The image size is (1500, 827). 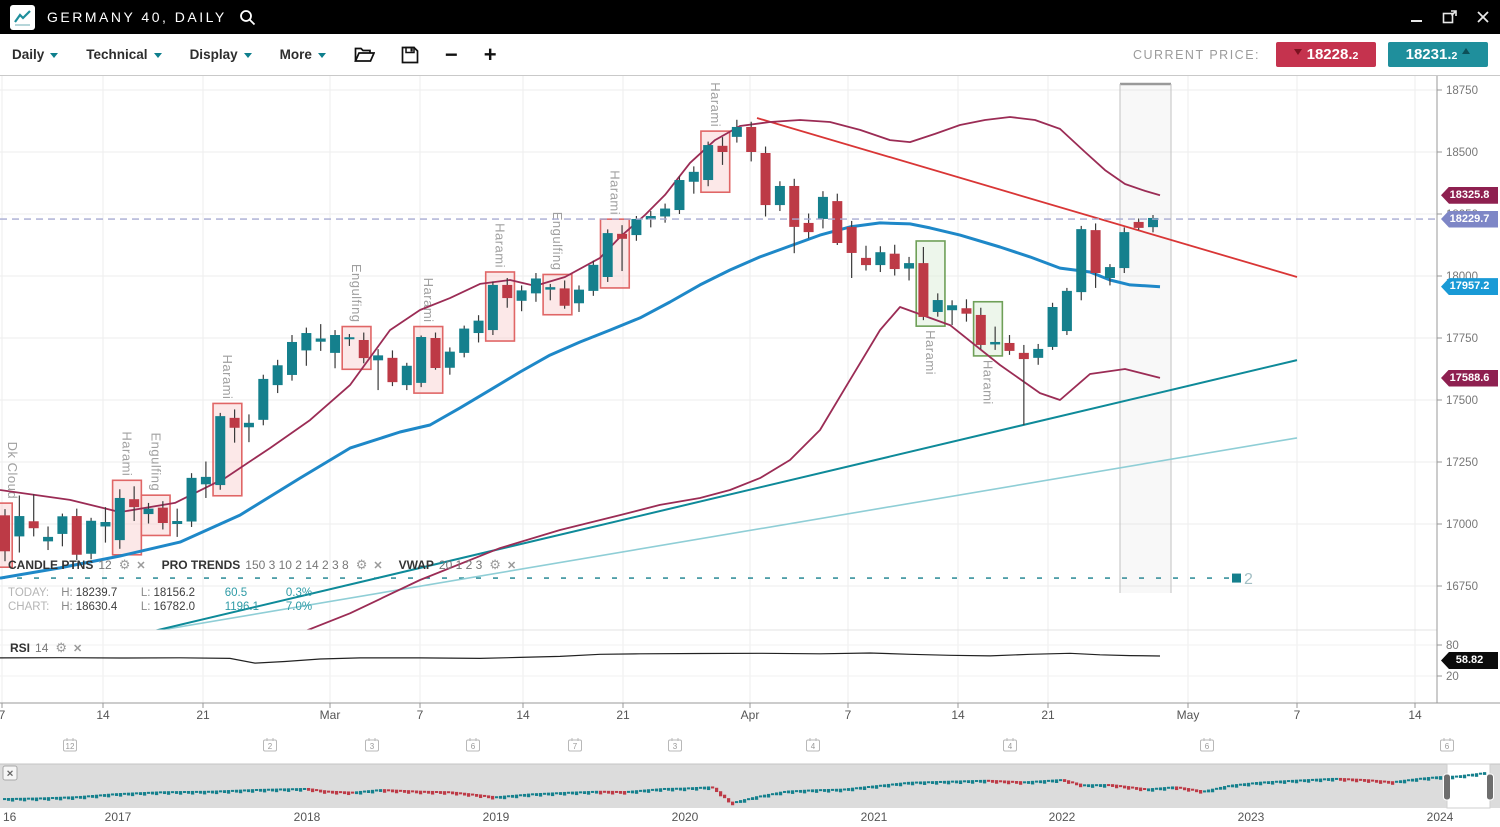 I want to click on open-folder-icon, so click(x=364, y=54).